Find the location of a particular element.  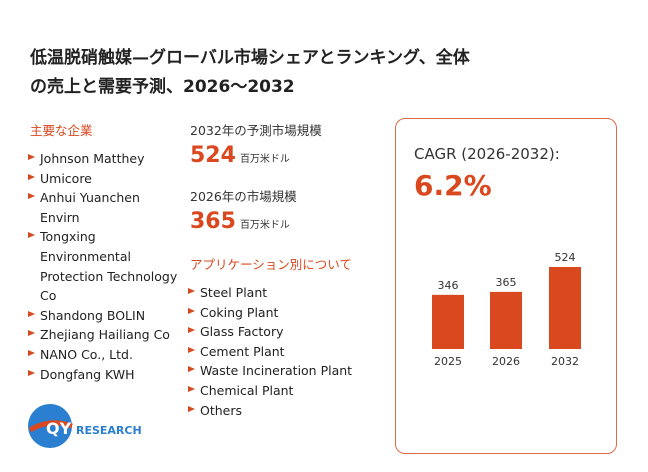

current: 365 百万米ドル is located at coordinates (240, 221).